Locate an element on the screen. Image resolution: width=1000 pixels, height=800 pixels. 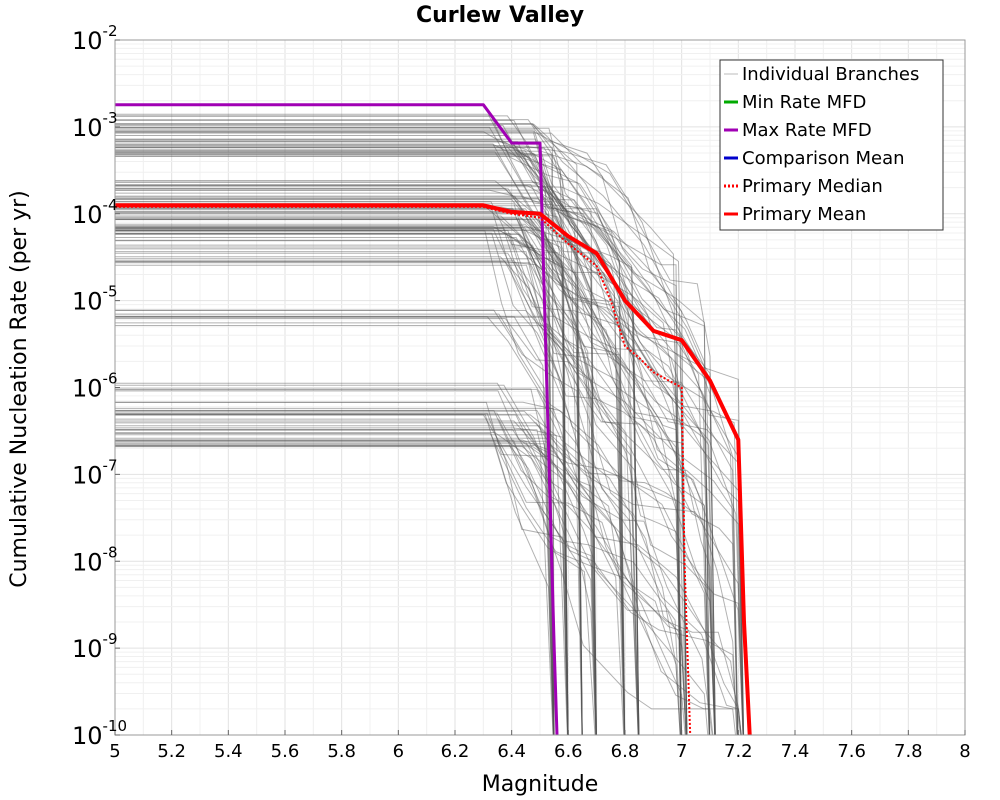
x-tick-label: 7.2 is located at coordinates (738, 751).